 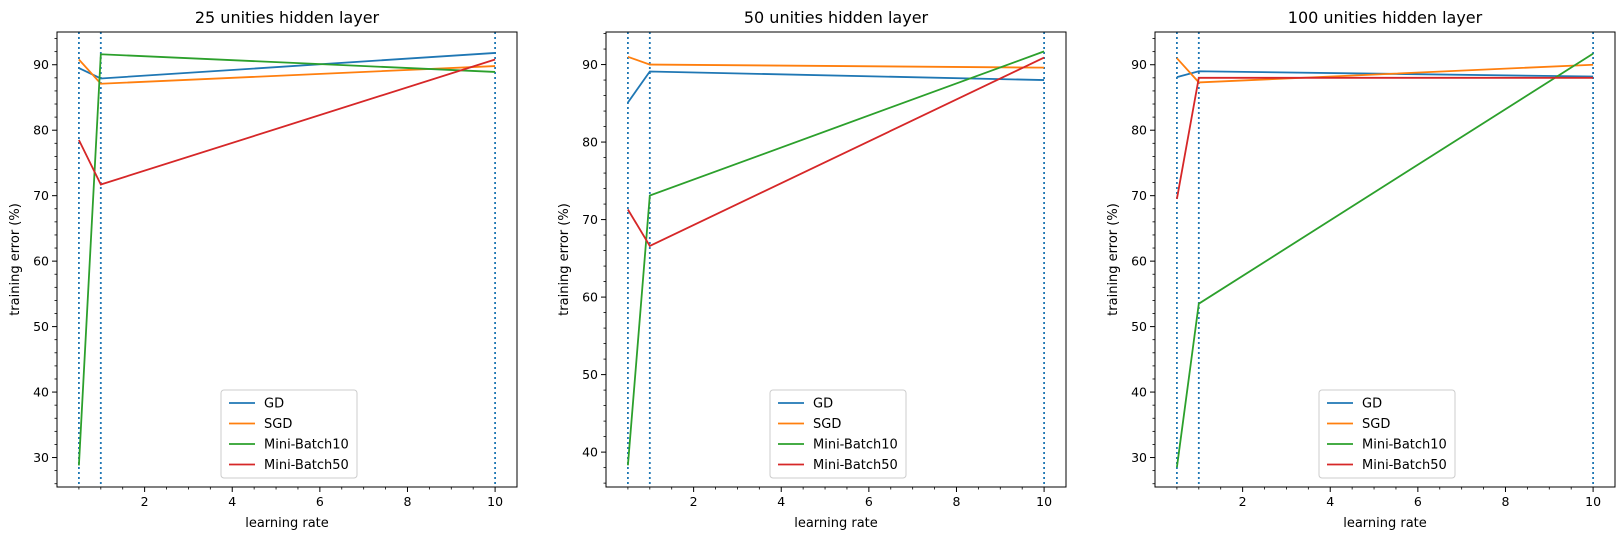 I want to click on chart-title: 25 unities hidden layer, so click(x=287, y=17).